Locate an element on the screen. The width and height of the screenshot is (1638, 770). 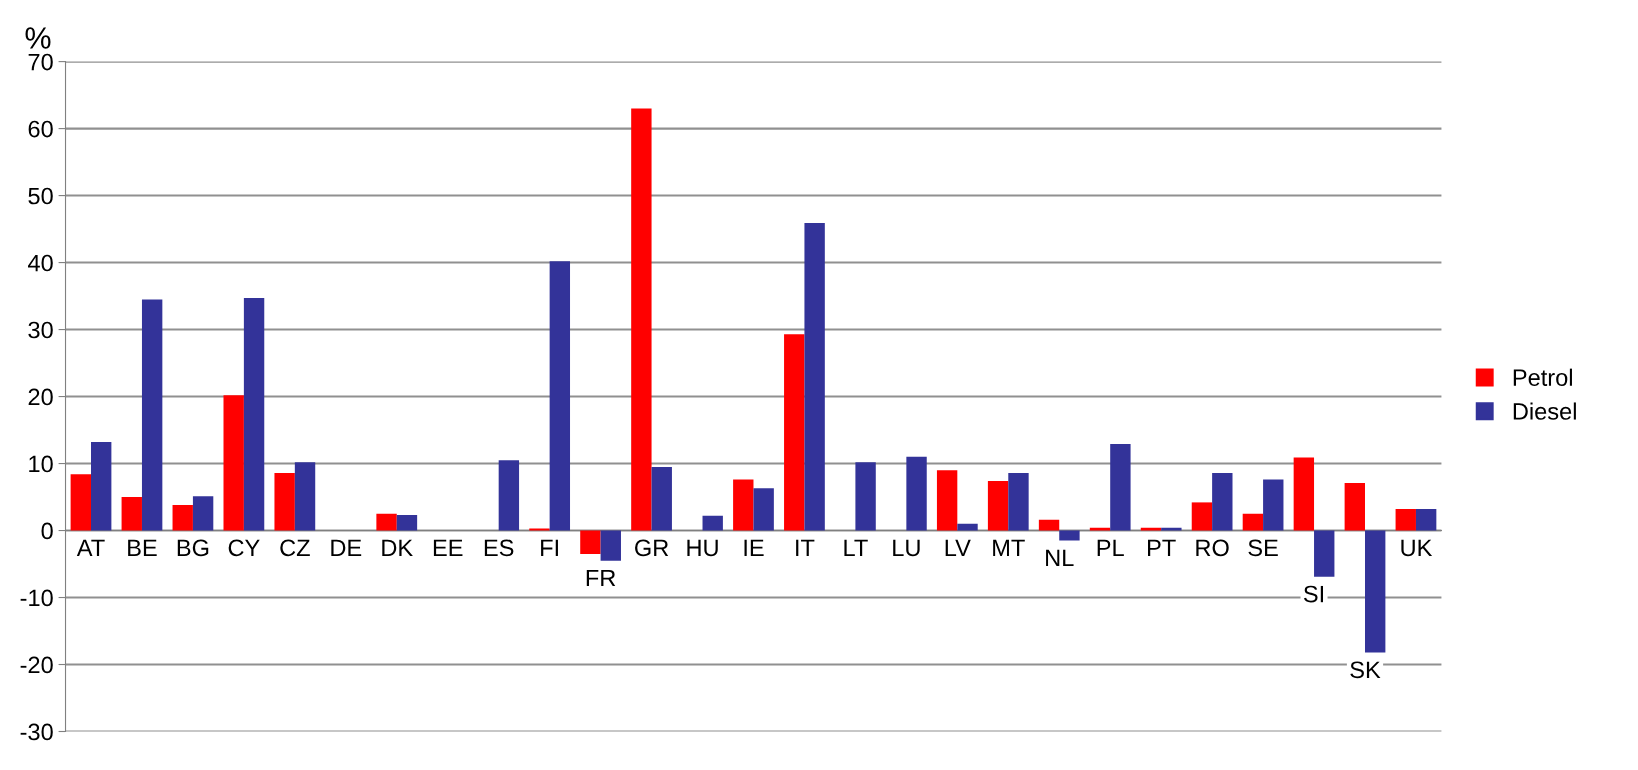
x-tick-label: SK is located at coordinates (1365, 670).